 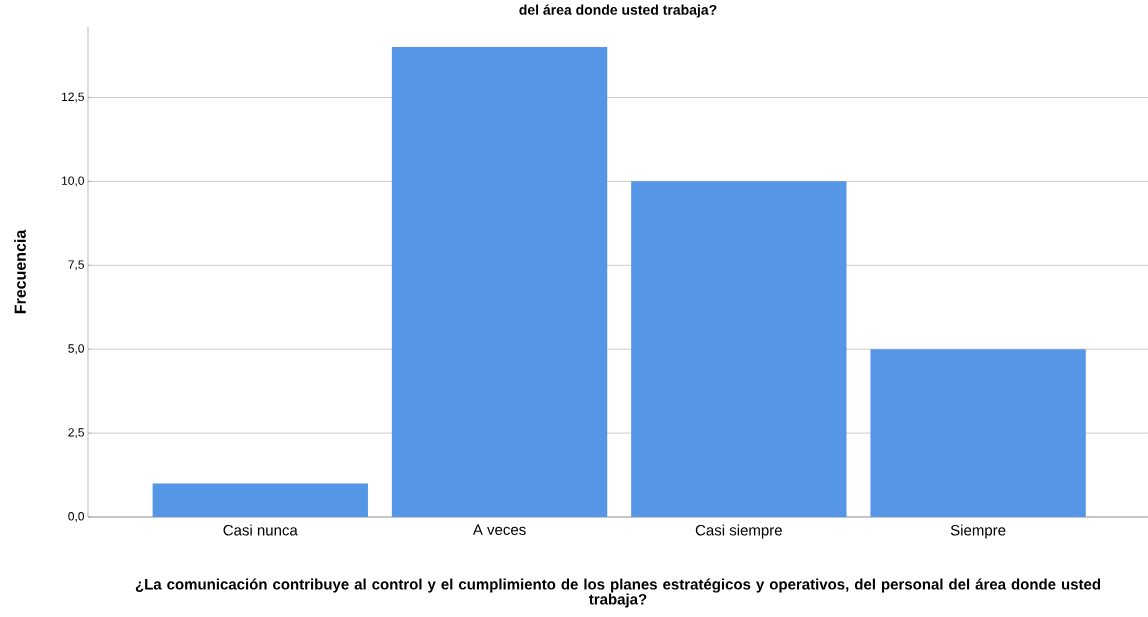 I want to click on chart-title: del área donde usted trabaja?, so click(x=618, y=11).